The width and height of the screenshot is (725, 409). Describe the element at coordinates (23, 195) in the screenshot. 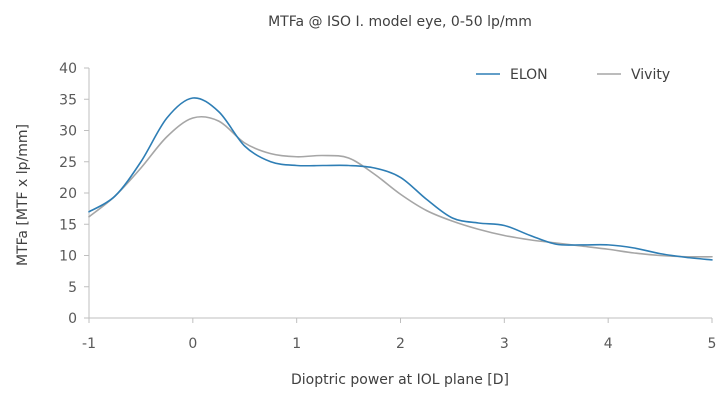

I see `y-axis-label: MTFa [MTF x lp/mm]` at that location.